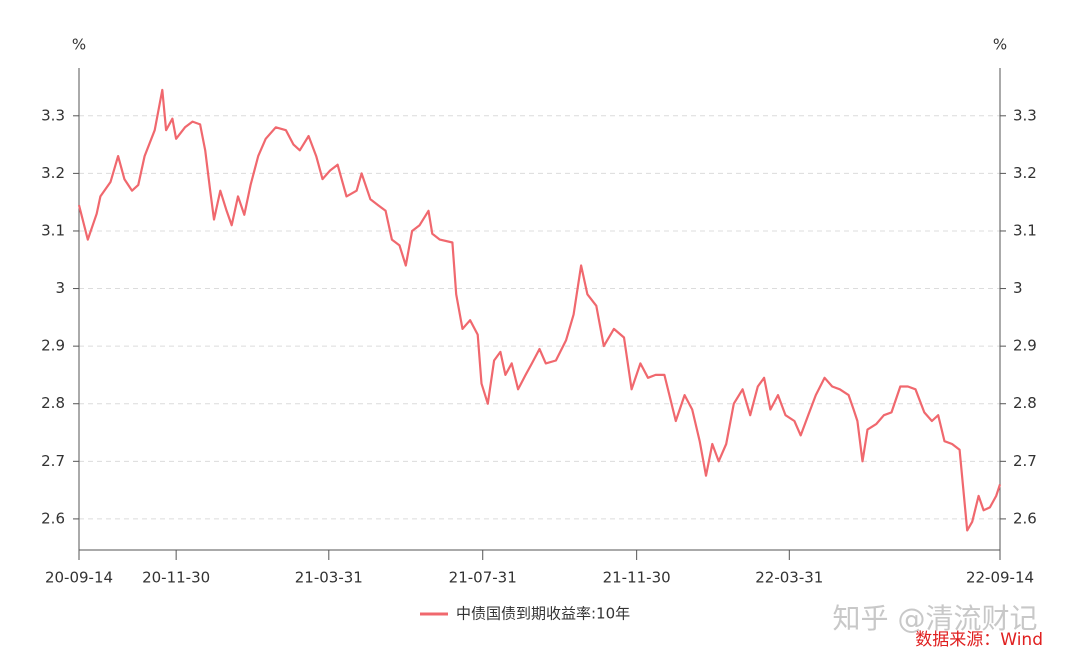  What do you see at coordinates (79, 578) in the screenshot?
I see `x-tick-label: 20-09-14` at bounding box center [79, 578].